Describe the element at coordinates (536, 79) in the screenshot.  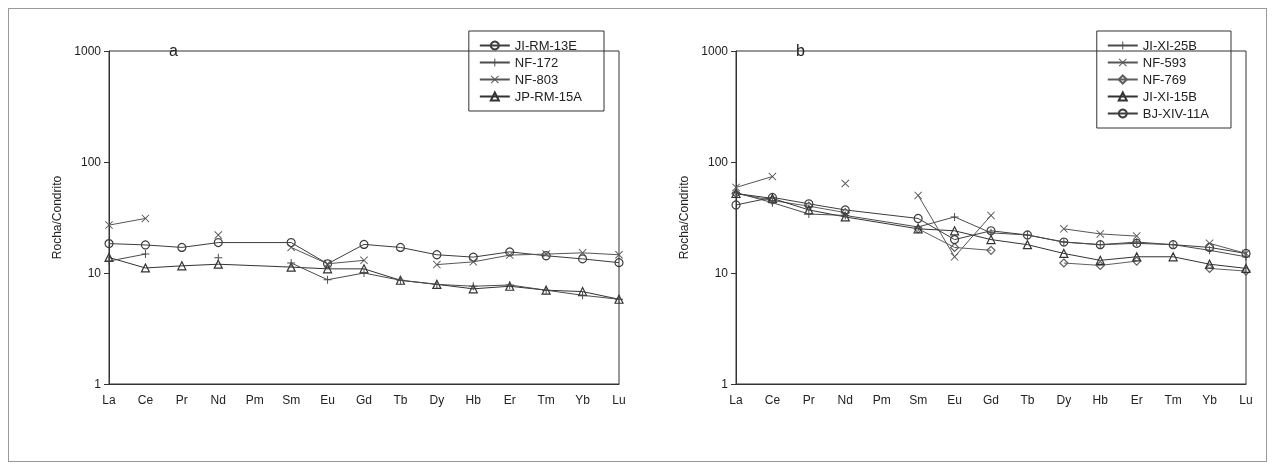
I see `legend-label: NF-803` at that location.